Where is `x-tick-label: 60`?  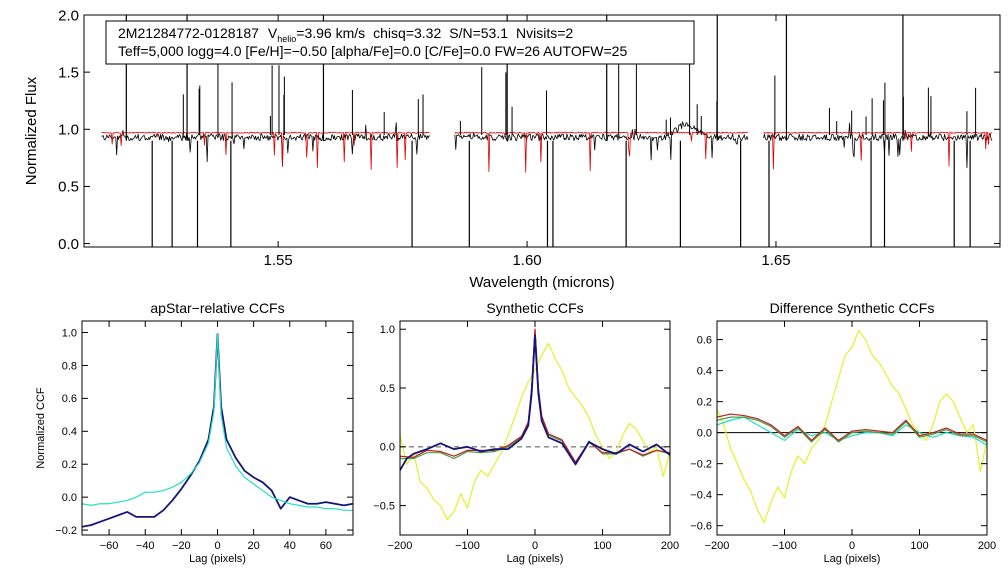 x-tick-label: 60 is located at coordinates (326, 546).